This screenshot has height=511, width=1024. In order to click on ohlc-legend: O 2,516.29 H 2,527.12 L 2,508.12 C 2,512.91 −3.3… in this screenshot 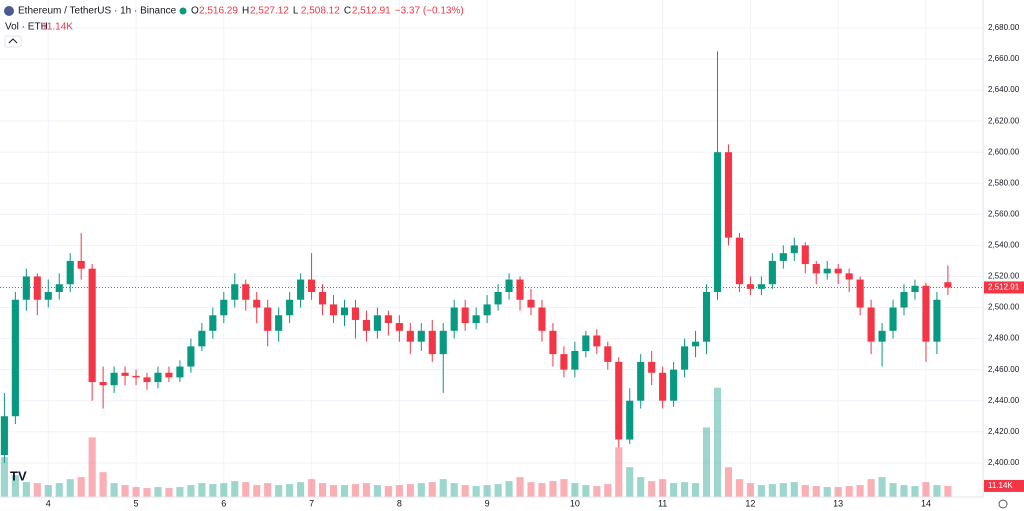, I will do `click(327, 11)`.